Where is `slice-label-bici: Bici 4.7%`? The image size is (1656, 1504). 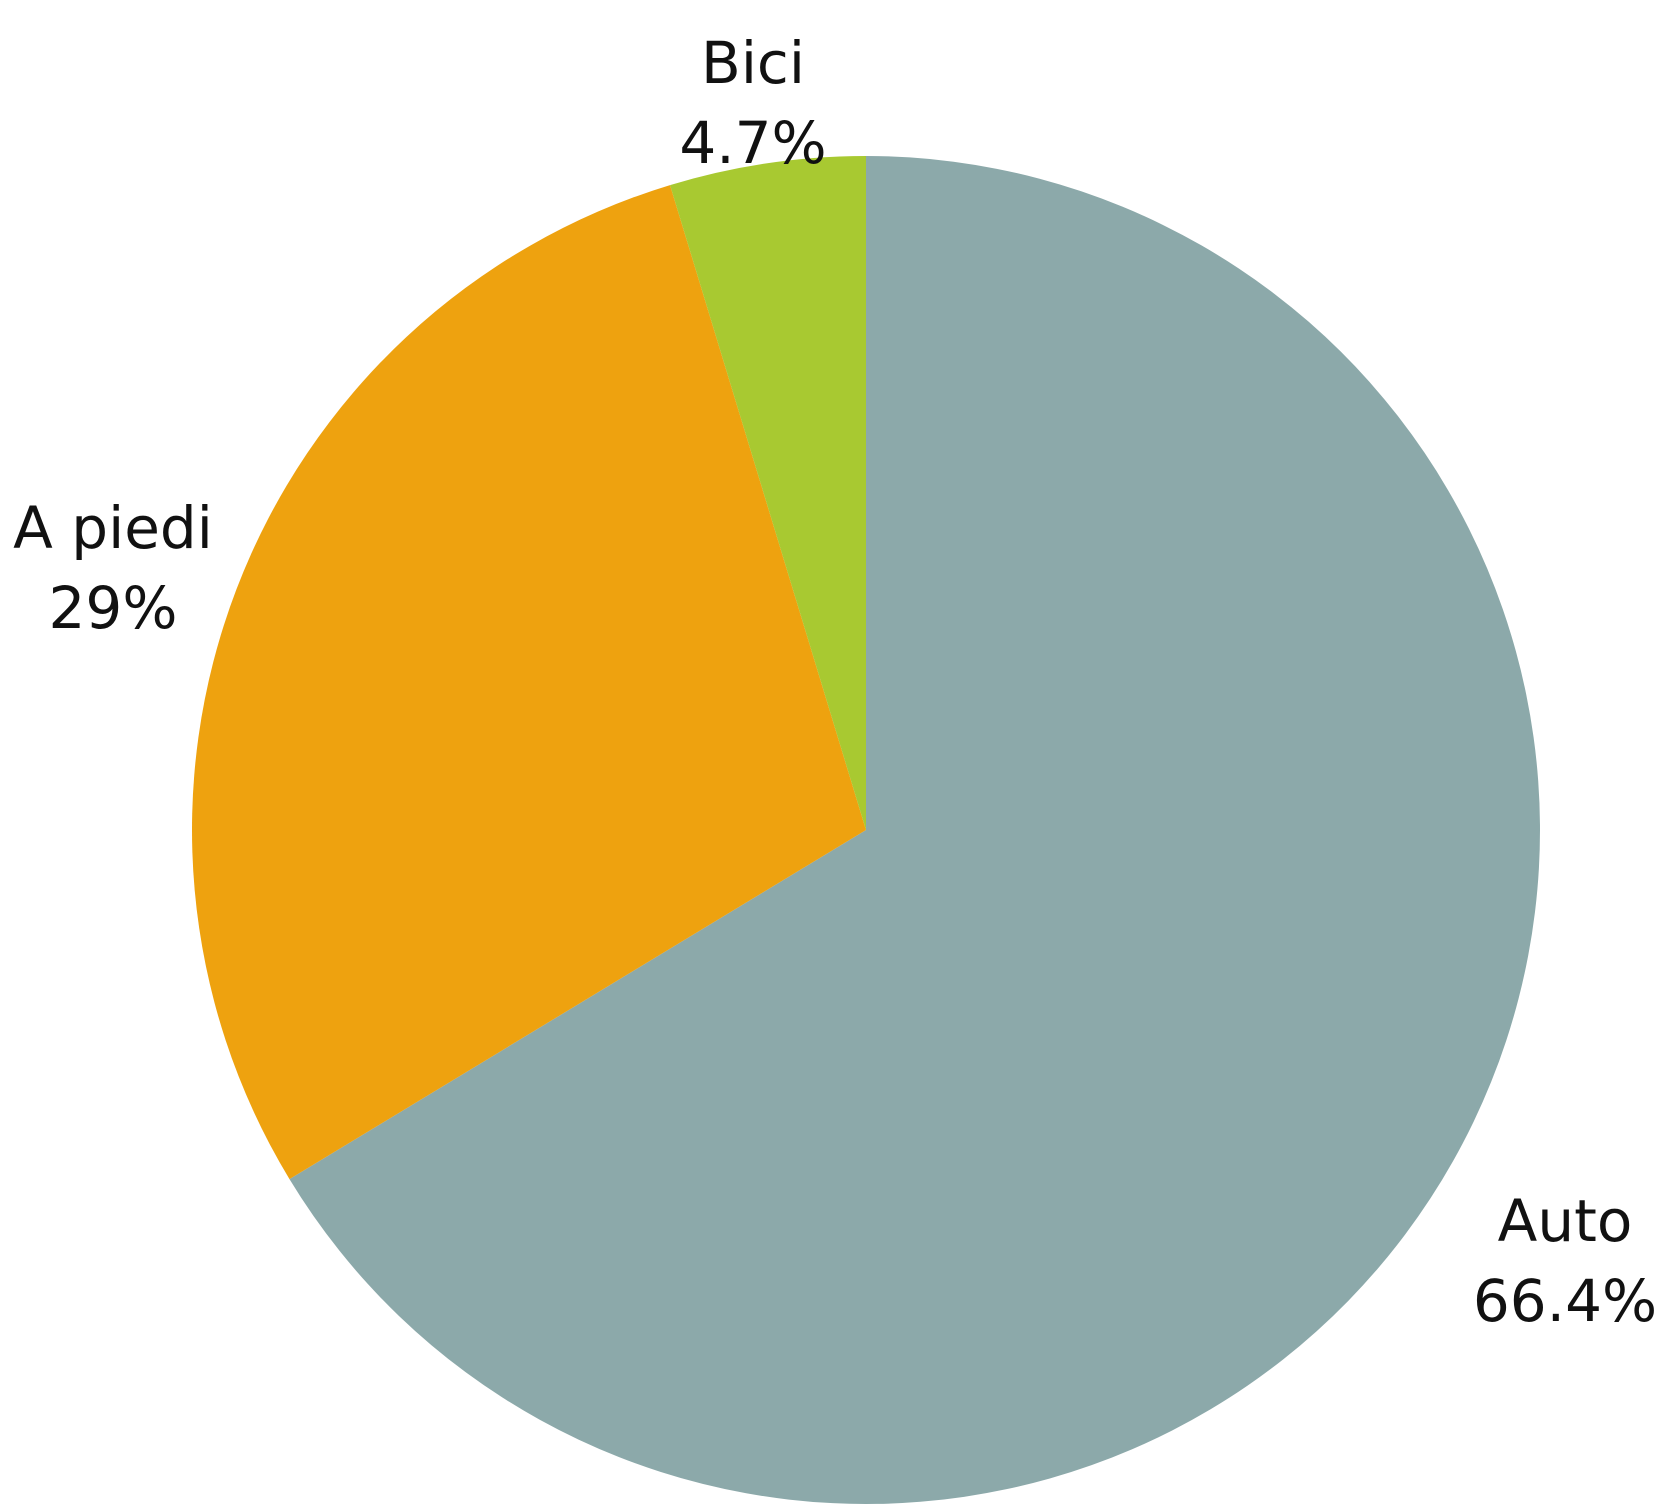 slice-label-bici: Bici 4.7% is located at coordinates (752, 103).